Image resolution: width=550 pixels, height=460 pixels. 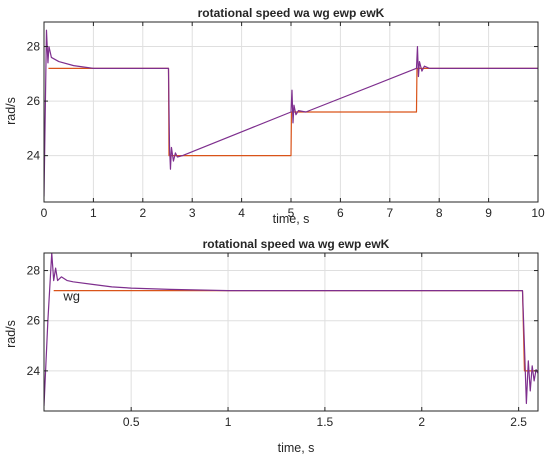 What do you see at coordinates (518, 422) in the screenshot?
I see `x-tick-label: 2.5` at bounding box center [518, 422].